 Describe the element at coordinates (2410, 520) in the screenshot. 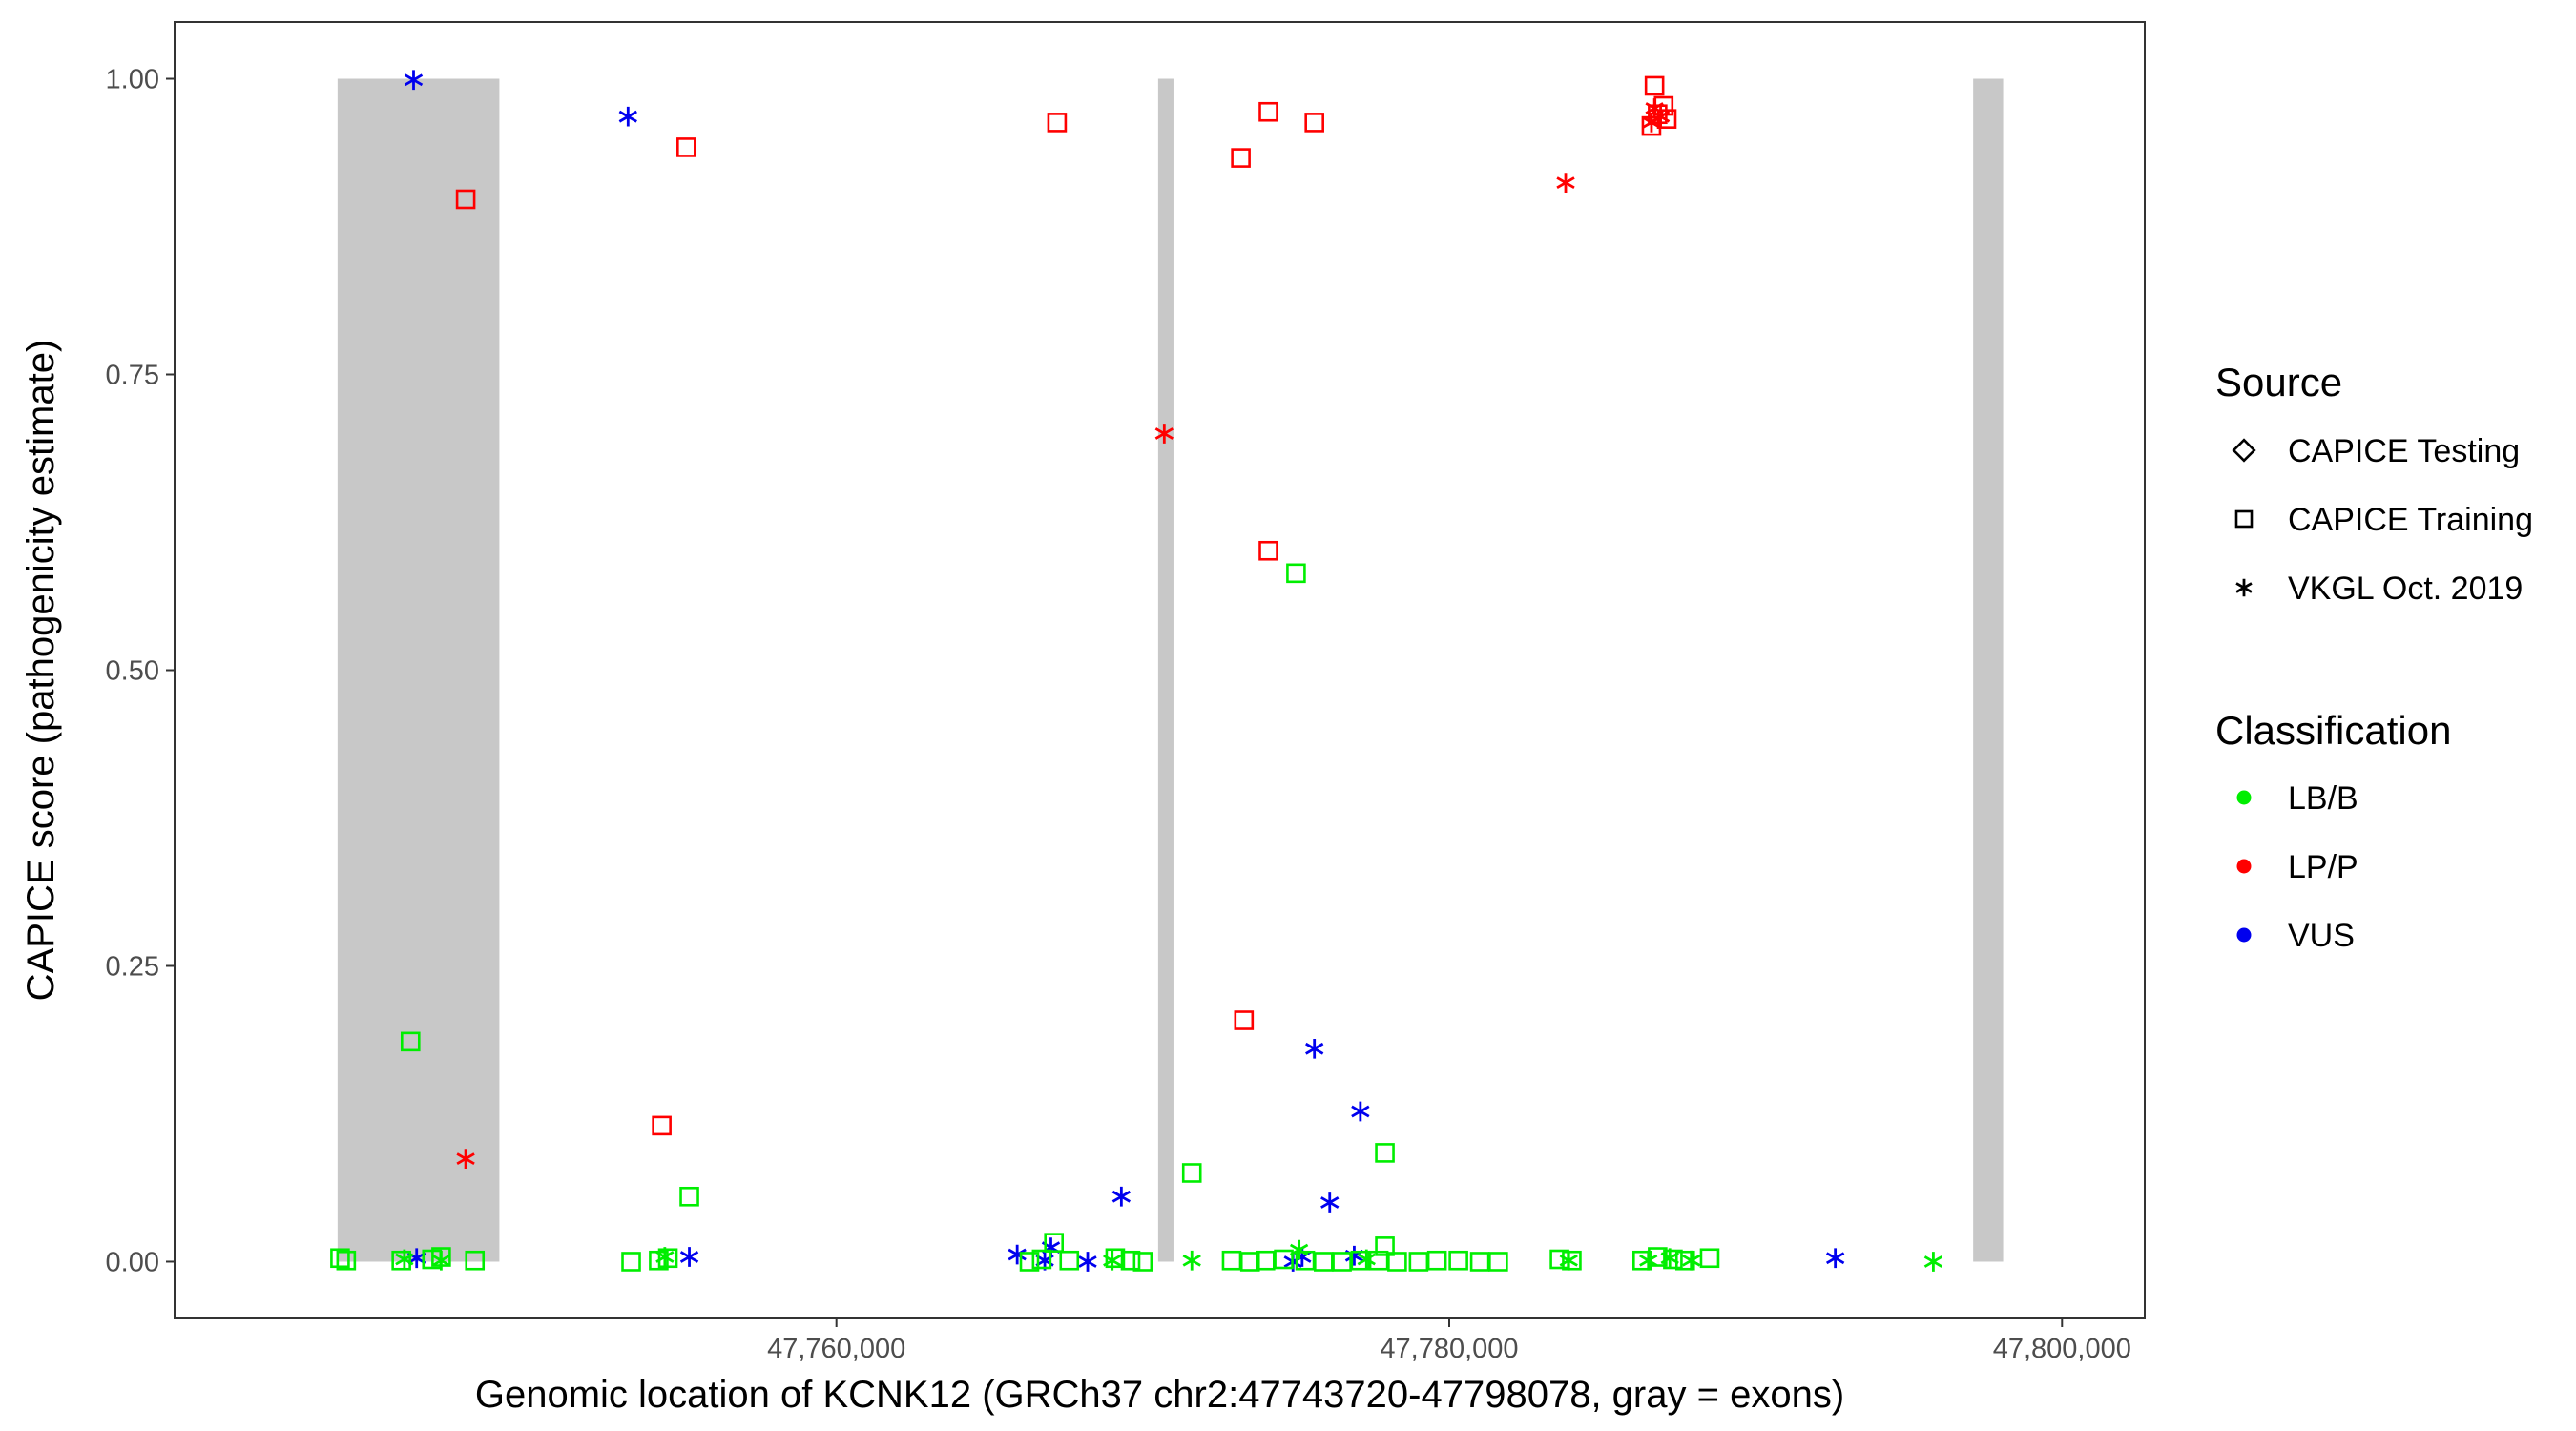

I see `legend-source-label: CAPICE Training` at that location.